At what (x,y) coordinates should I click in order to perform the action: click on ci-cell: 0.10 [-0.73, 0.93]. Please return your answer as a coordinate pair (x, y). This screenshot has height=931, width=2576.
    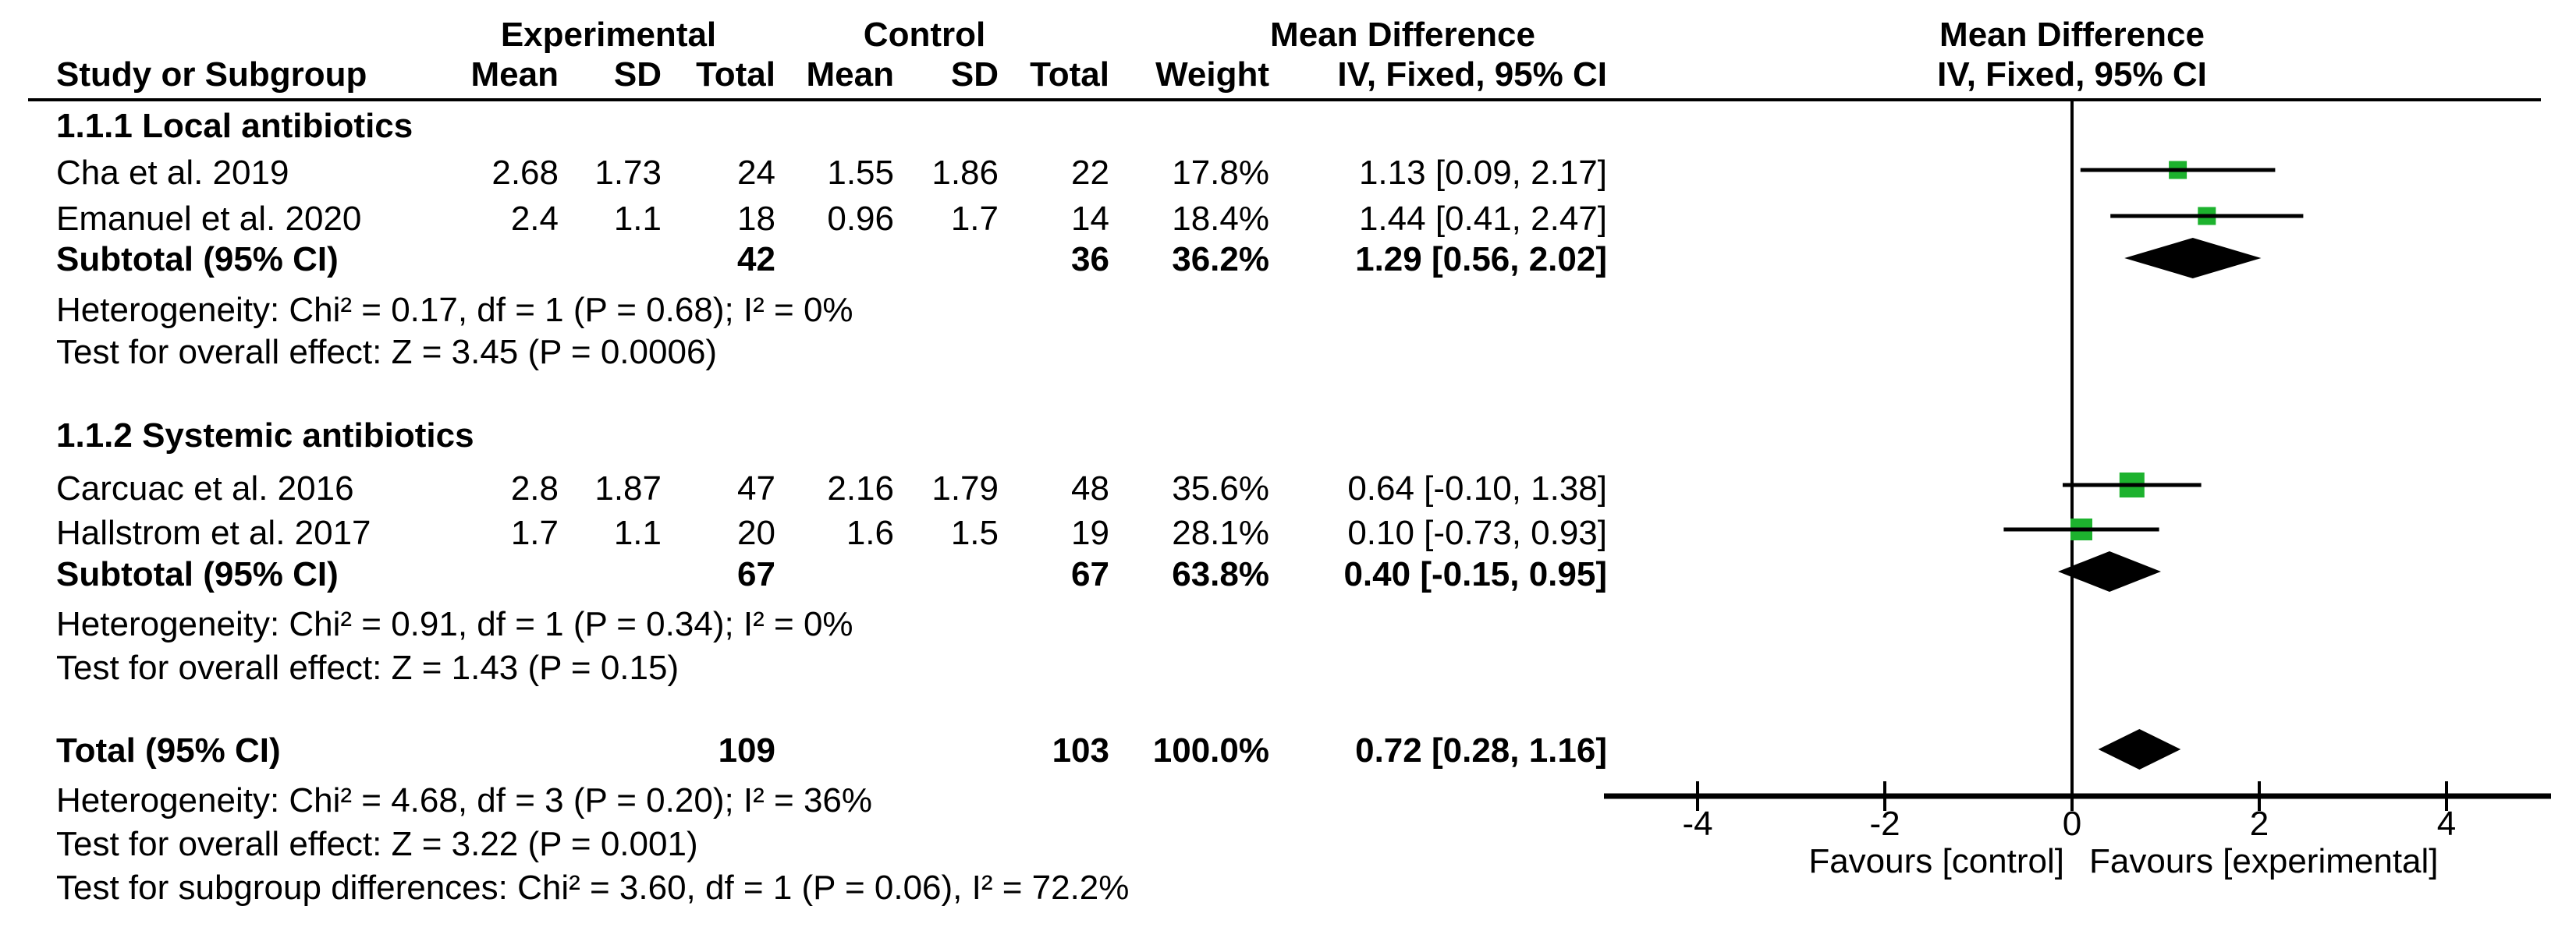
    Looking at the image, I should click on (1477, 533).